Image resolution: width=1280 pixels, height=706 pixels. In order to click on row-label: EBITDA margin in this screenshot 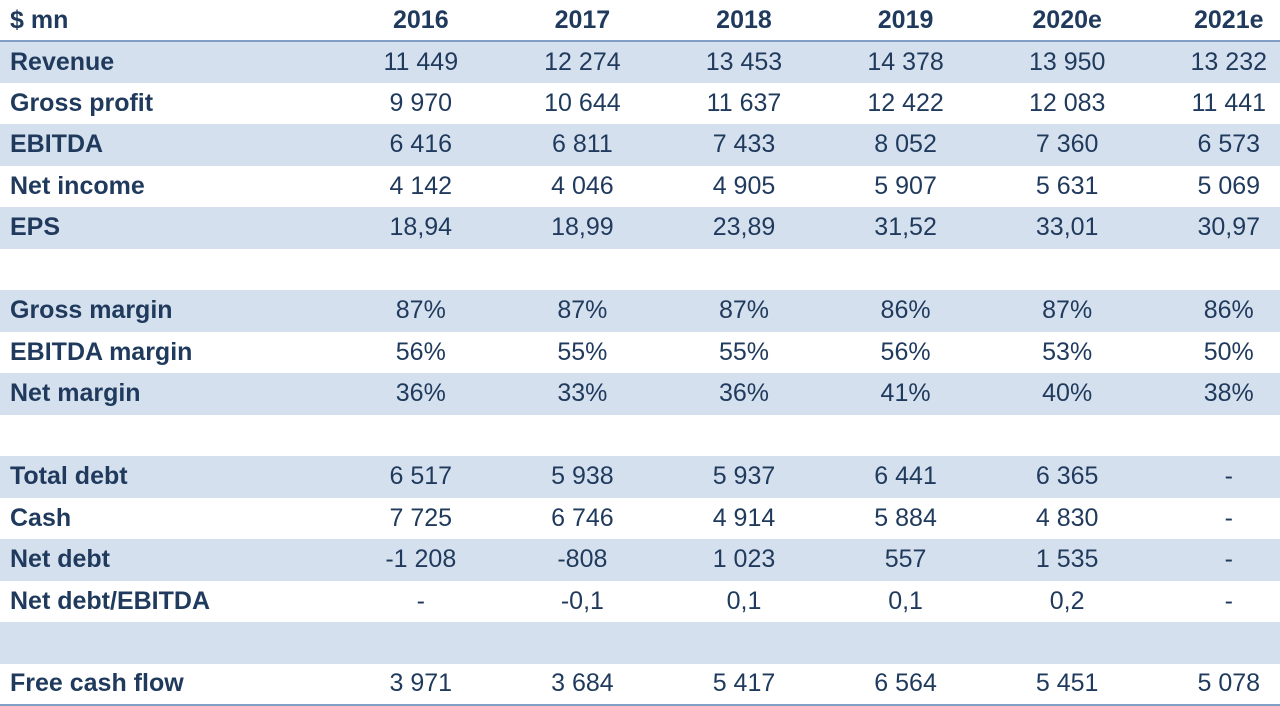, I will do `click(101, 351)`.